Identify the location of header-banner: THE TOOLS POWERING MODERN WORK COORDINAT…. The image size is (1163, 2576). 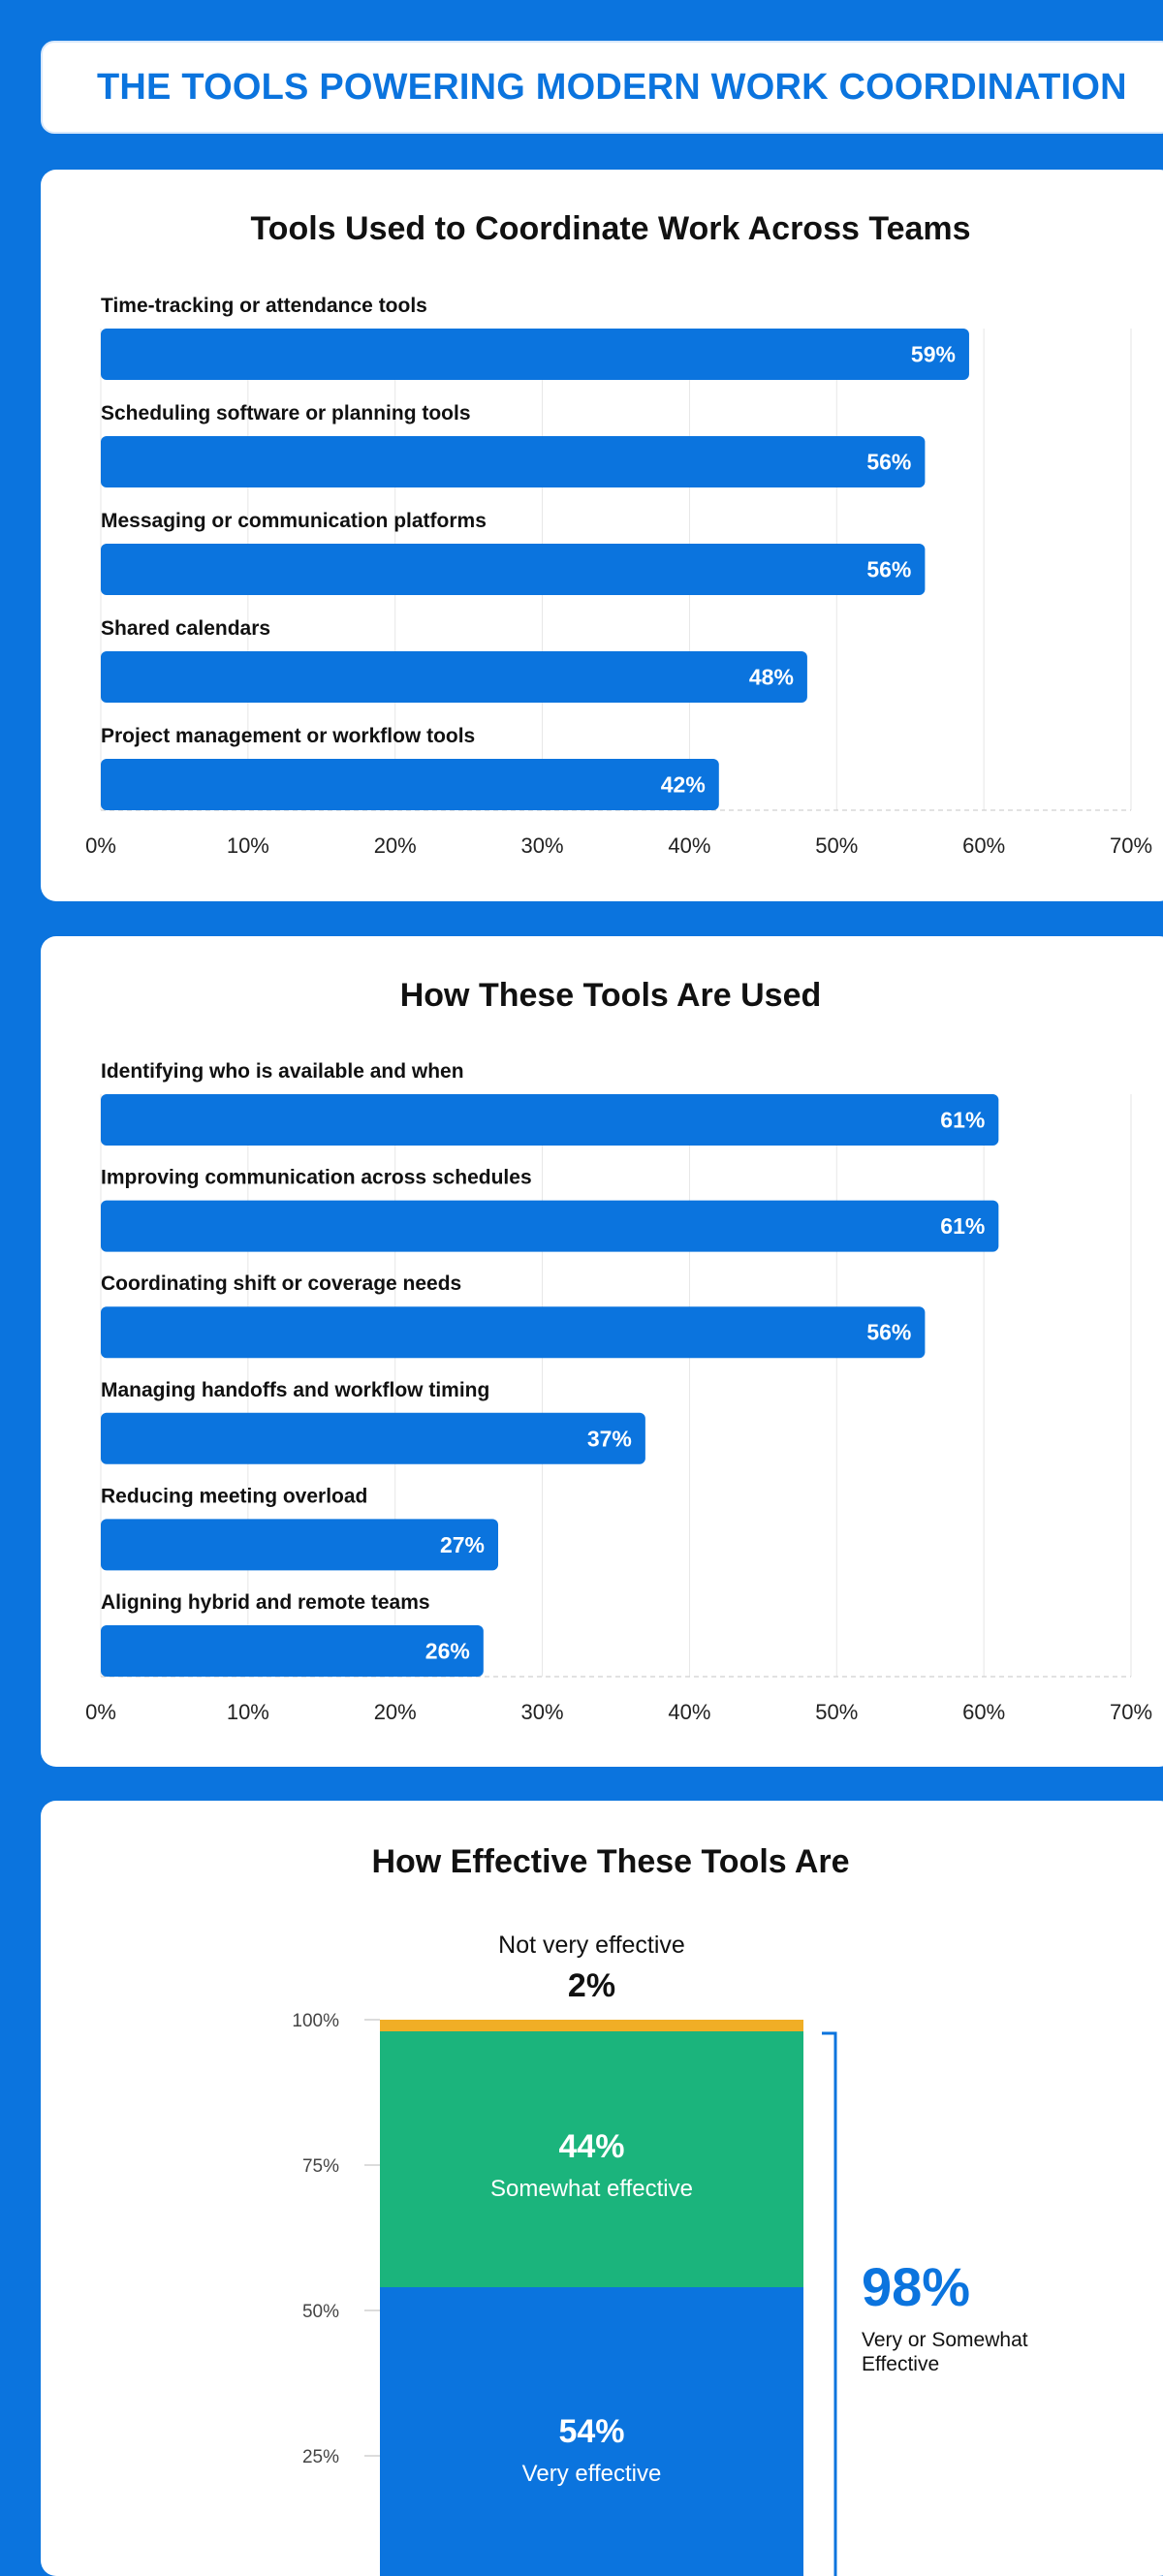
(602, 87).